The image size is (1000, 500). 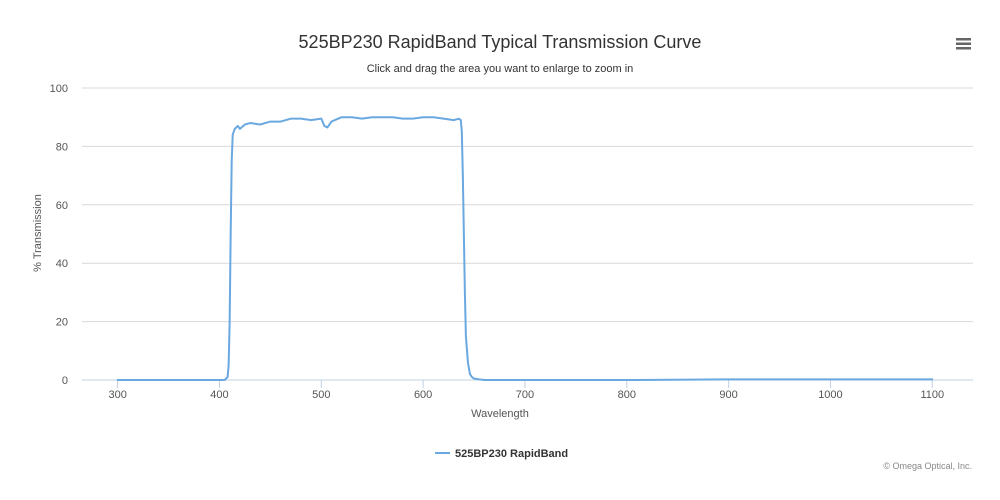 I want to click on x-tick-label: 1000, so click(x=830, y=395).